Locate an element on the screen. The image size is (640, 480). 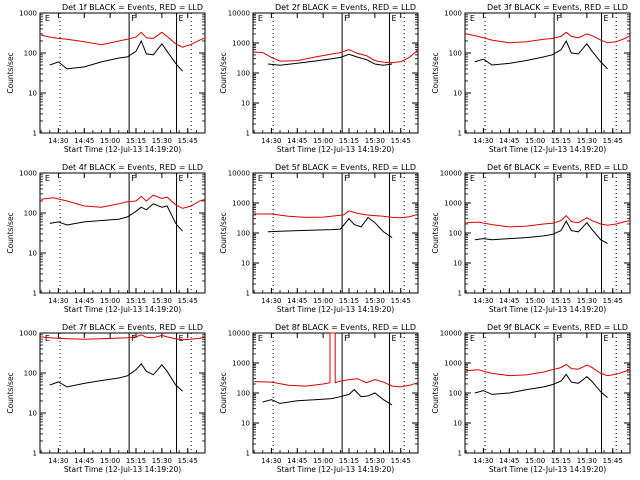
panel-title: Det 7f BLACK = Events, RED = LLD is located at coordinates (132, 327).